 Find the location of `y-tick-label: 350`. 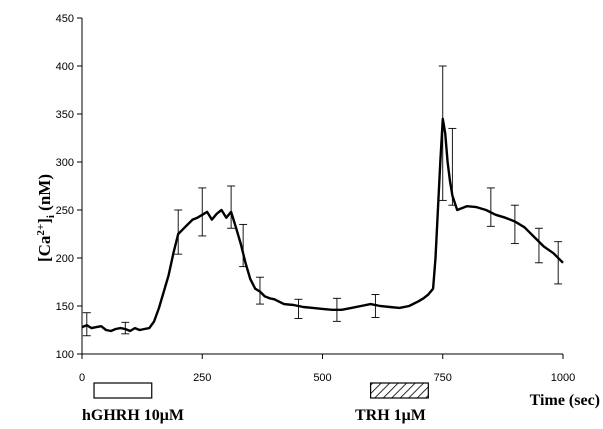

y-tick-label: 350 is located at coordinates (65, 115).